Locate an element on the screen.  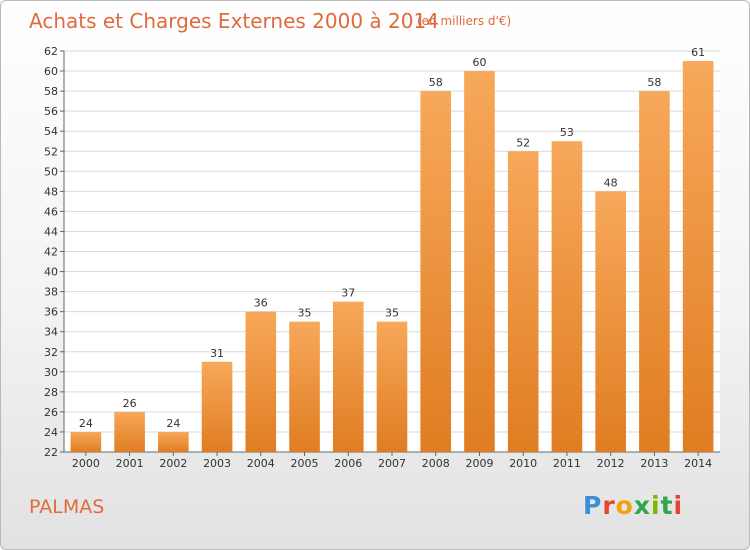
y-tick-label: 60 is located at coordinates (51, 71).